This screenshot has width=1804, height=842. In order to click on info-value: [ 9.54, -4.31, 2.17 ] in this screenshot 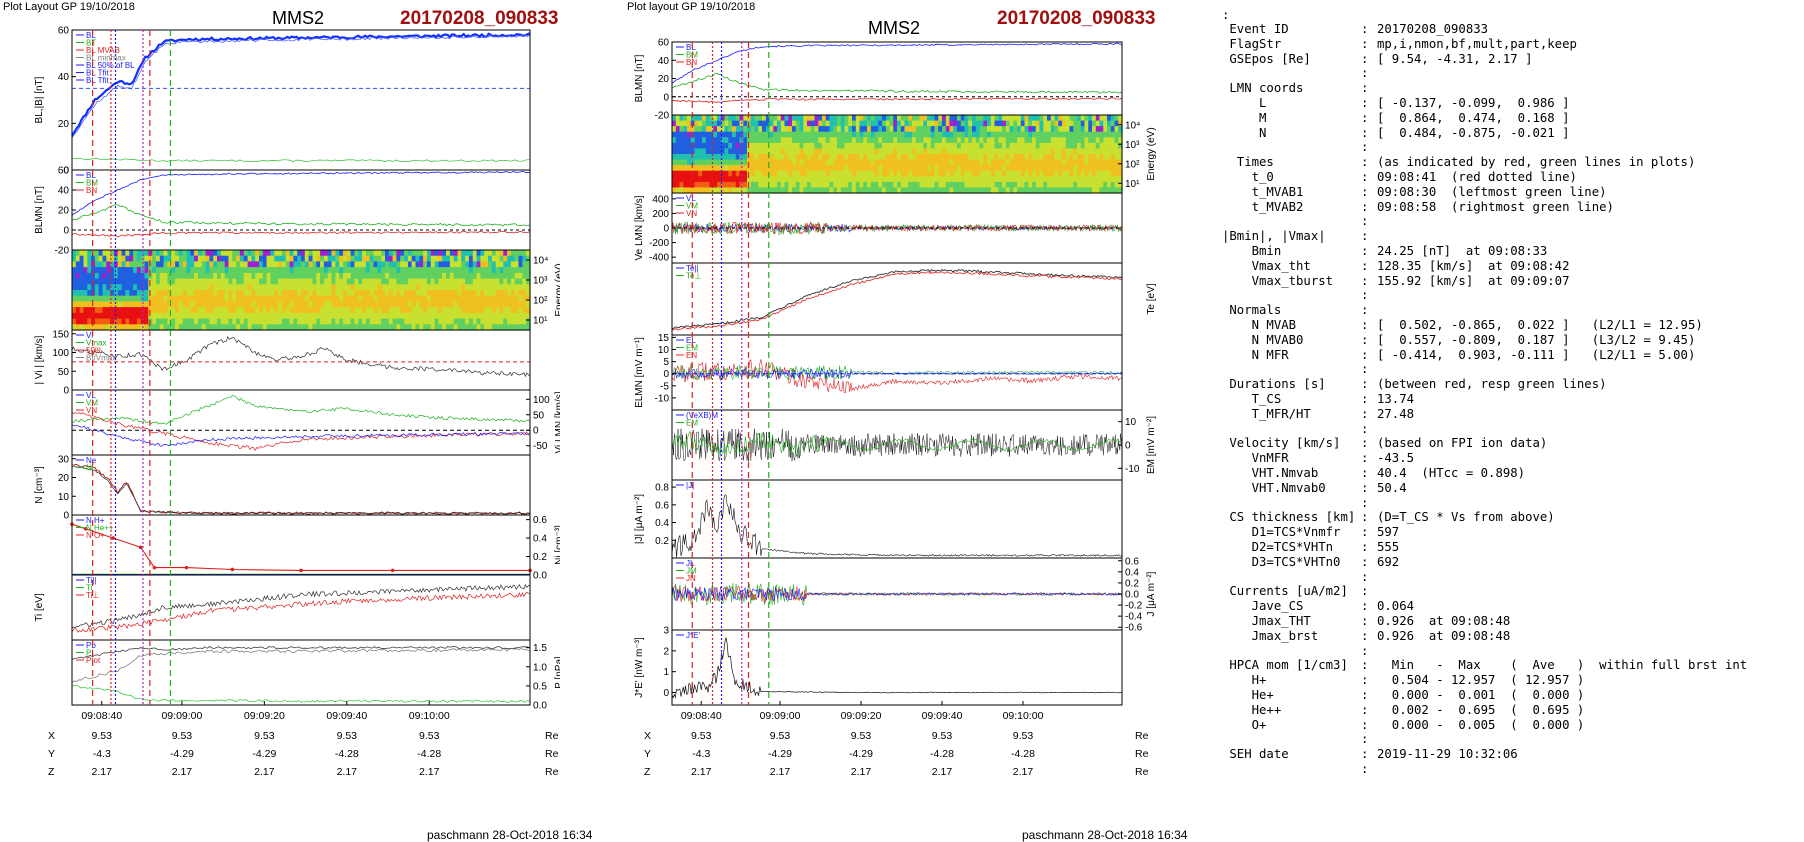, I will do `click(1455, 58)`.